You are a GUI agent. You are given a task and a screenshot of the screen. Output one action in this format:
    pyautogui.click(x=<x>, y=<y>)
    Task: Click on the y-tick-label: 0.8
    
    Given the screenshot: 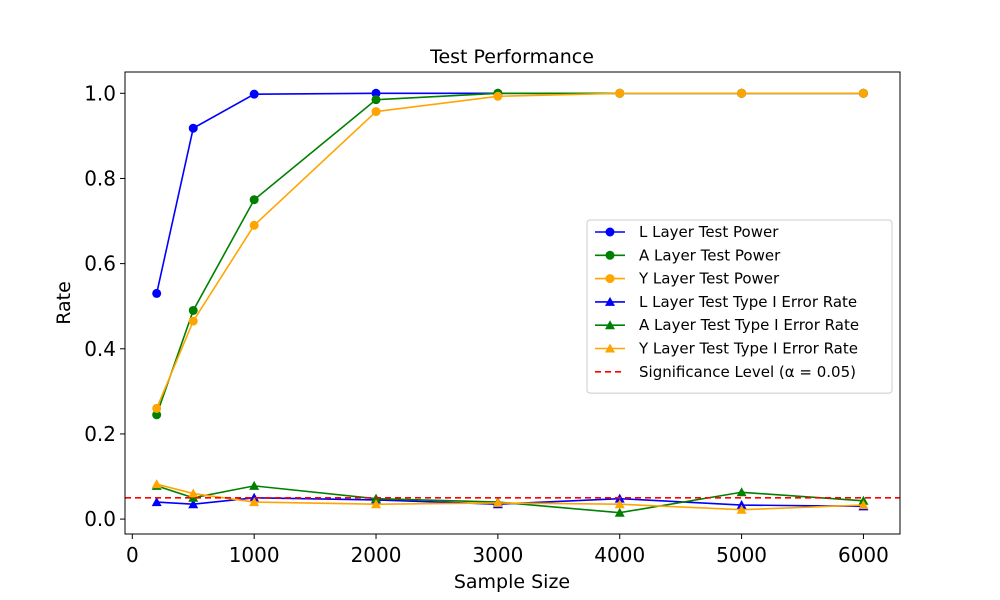 What is the action you would take?
    pyautogui.click(x=100, y=178)
    